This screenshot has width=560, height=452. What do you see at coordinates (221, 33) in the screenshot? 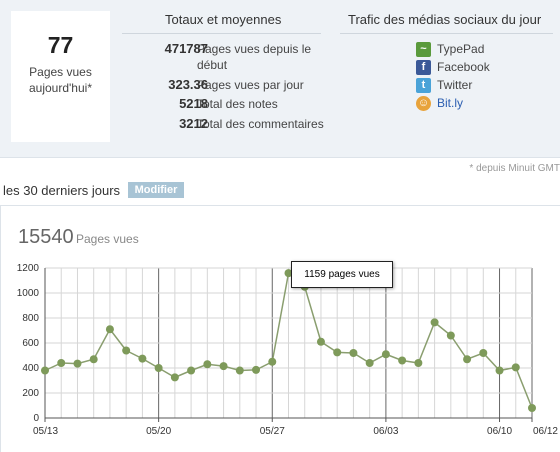
I see `totals-divider` at bounding box center [221, 33].